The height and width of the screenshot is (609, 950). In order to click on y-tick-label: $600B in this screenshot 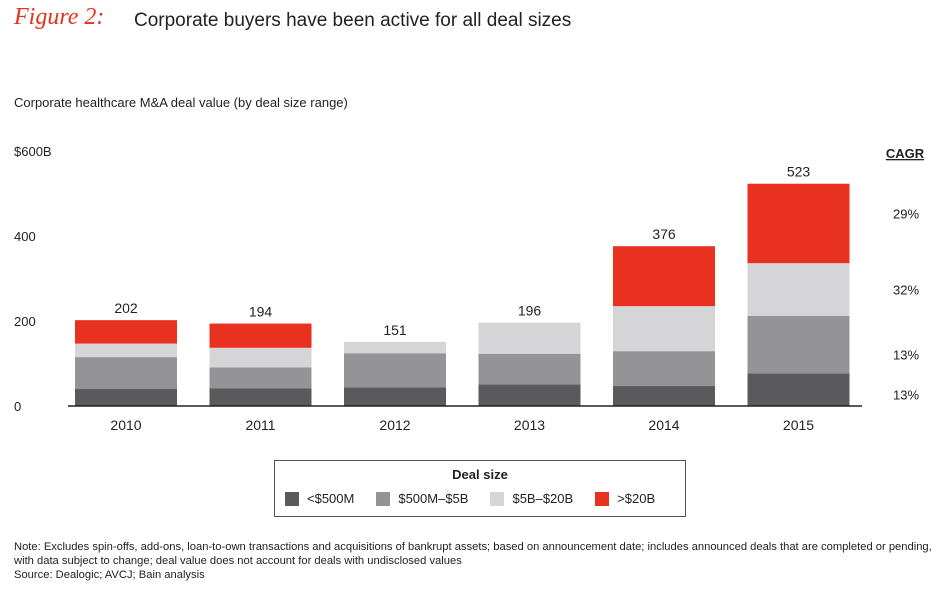, I will do `click(33, 151)`.